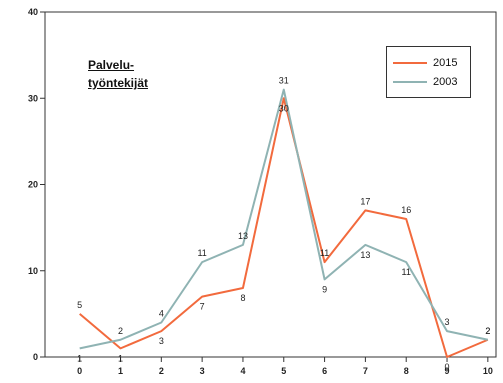 Image resolution: width=503 pixels, height=383 pixels. I want to click on data-label-2003: 31, so click(284, 81).